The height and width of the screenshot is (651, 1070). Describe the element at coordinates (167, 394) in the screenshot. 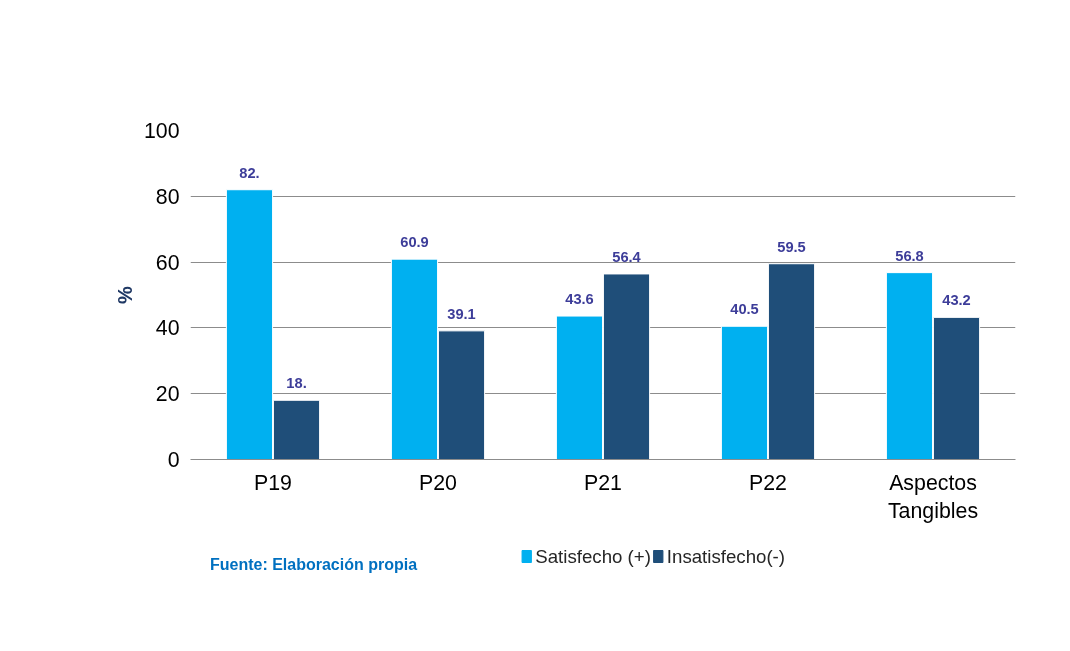

I see `y-tick-label: 20` at that location.